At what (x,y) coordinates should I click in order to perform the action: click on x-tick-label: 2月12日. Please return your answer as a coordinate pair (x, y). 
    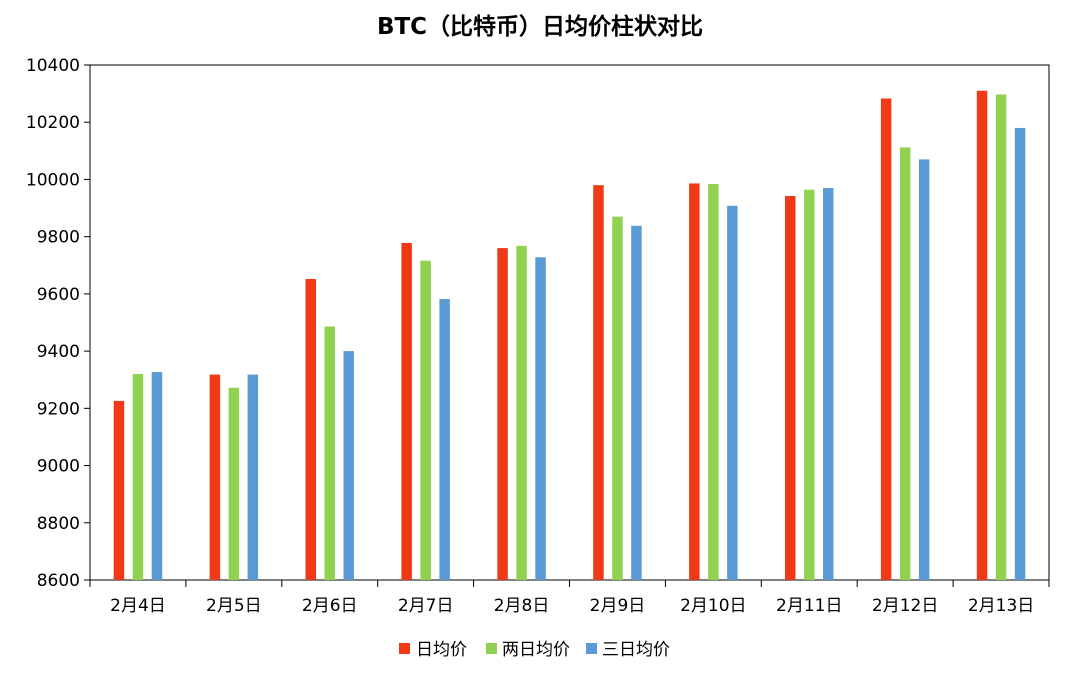
    Looking at the image, I should click on (905, 606).